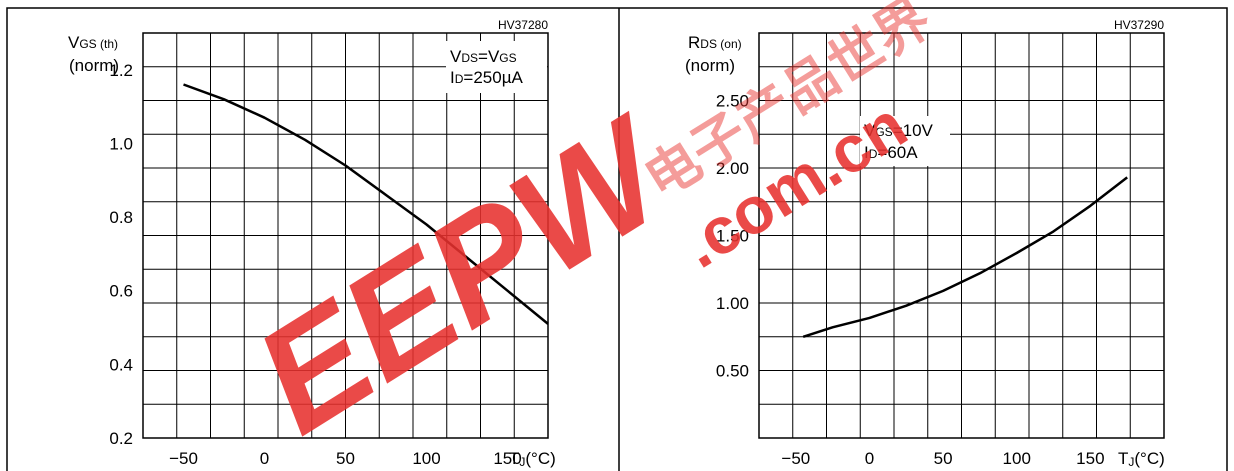  What do you see at coordinates (891, 152) in the screenshot?
I see `svg-text: ID=60A` at bounding box center [891, 152].